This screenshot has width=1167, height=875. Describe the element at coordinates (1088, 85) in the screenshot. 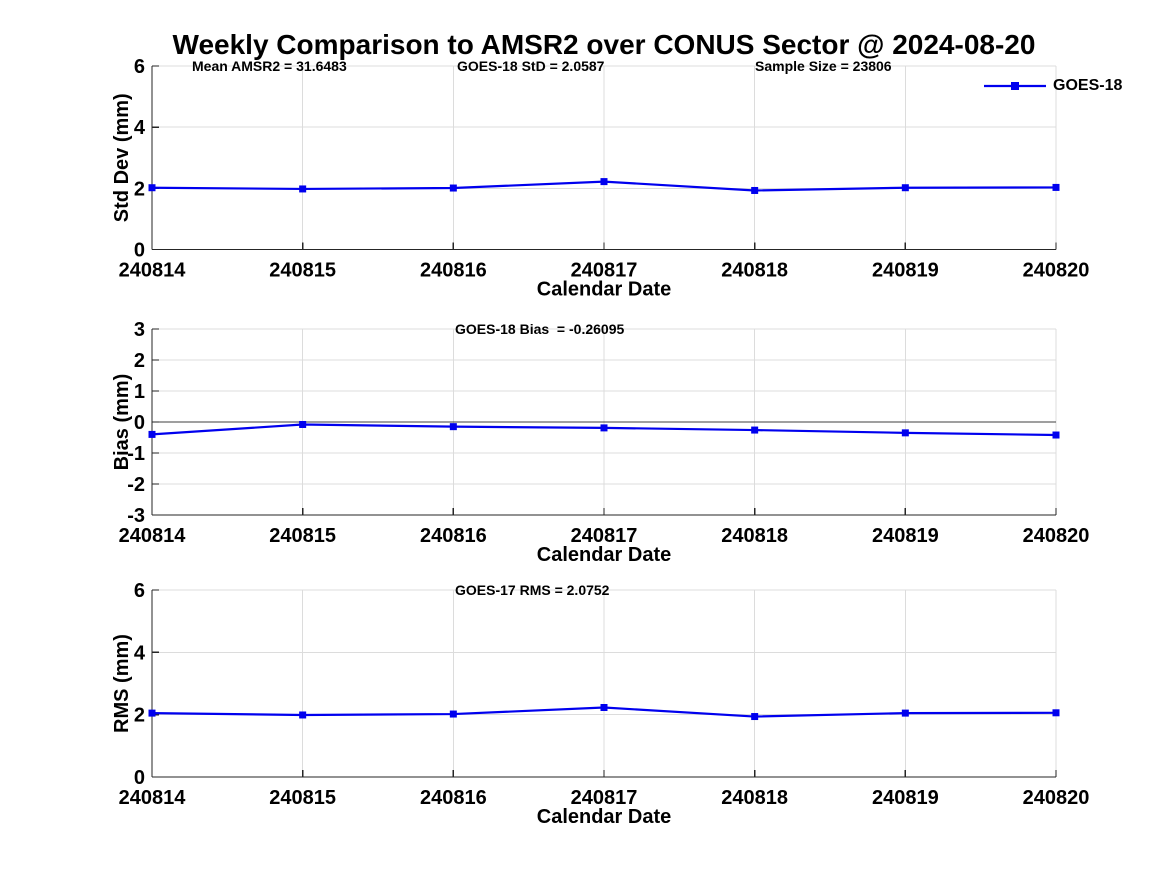

I see `legend-label: GOES-18` at that location.